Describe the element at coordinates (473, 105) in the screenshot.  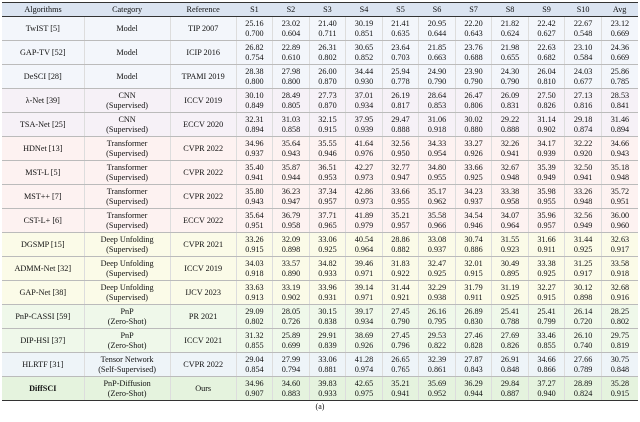
I see `ssim-value: 0.806` at that location.